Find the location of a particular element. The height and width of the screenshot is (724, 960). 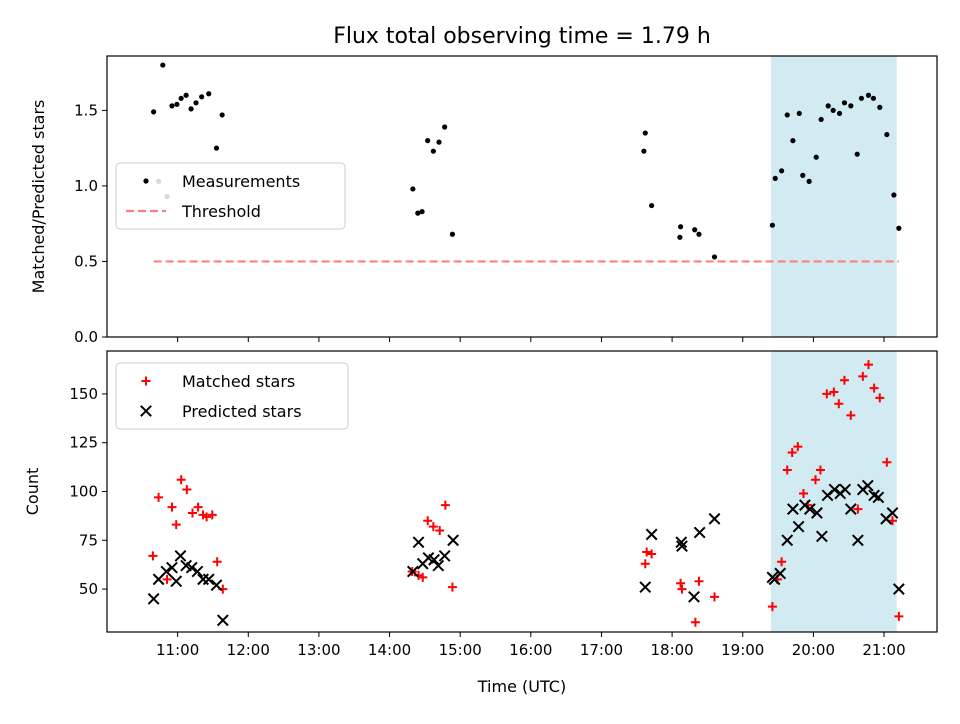

highlight-span is located at coordinates (834, 196).